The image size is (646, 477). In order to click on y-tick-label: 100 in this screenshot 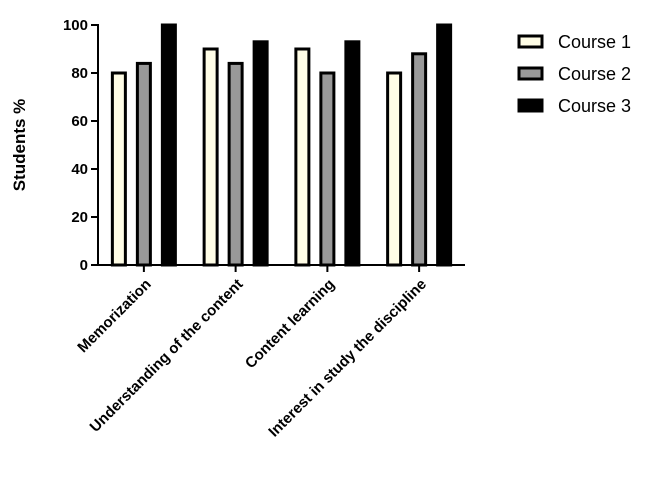, I will do `click(75, 25)`.